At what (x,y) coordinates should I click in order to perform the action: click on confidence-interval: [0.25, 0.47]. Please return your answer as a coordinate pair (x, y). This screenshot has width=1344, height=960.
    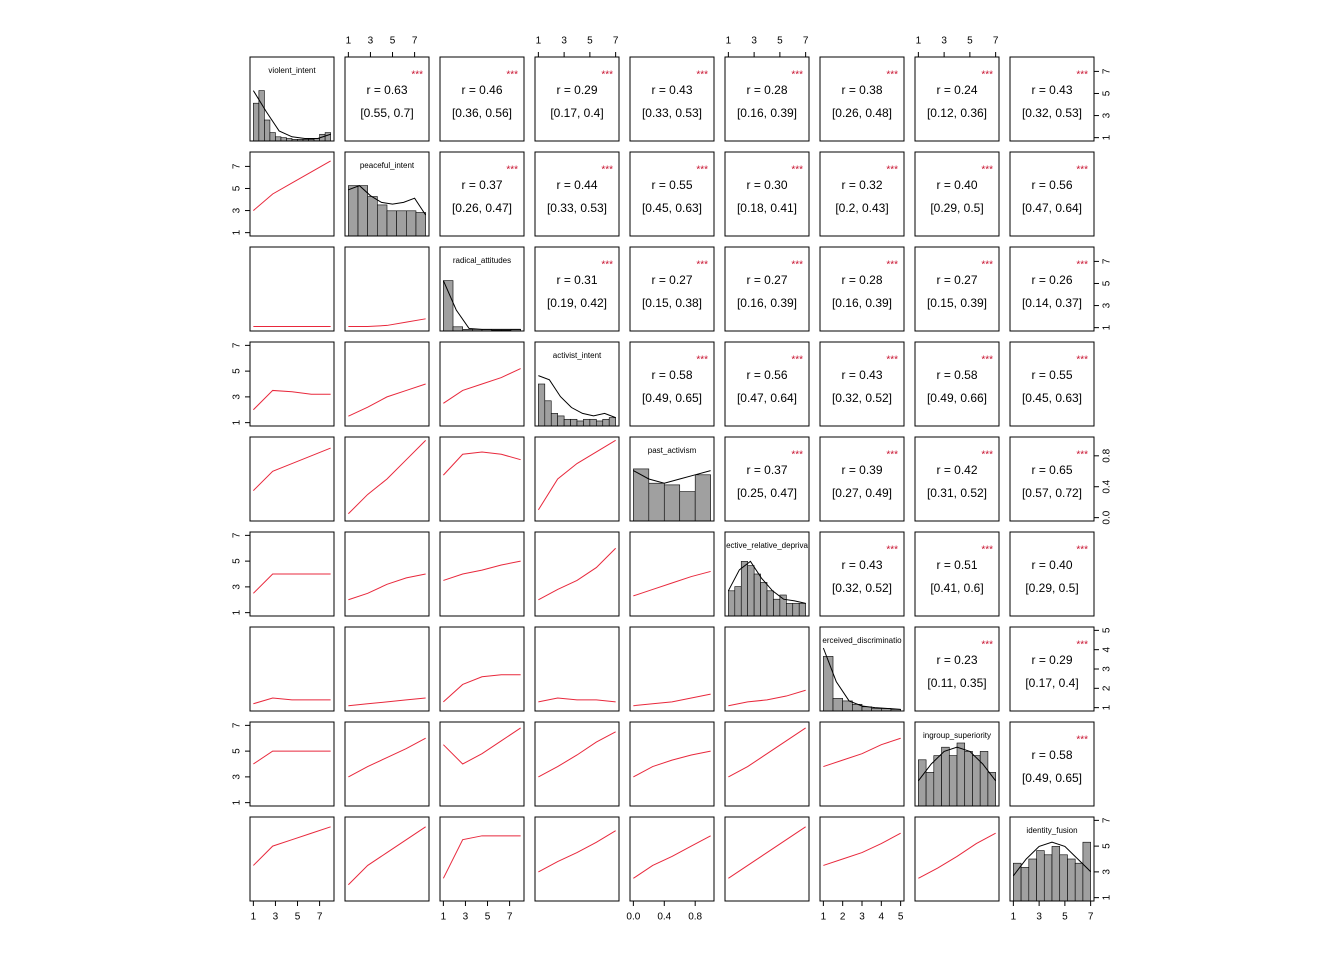
    Looking at the image, I should click on (767, 493).